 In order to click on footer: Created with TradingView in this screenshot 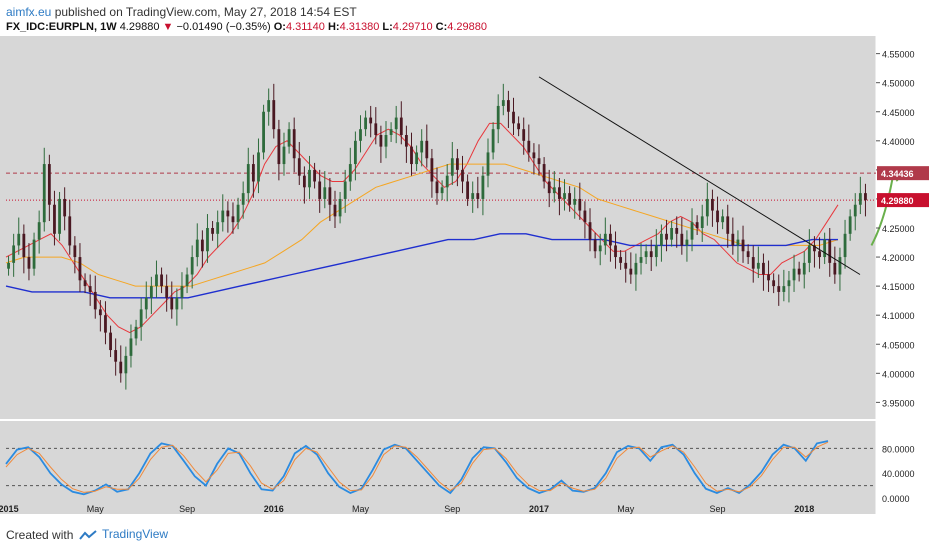, I will do `click(466, 535)`.